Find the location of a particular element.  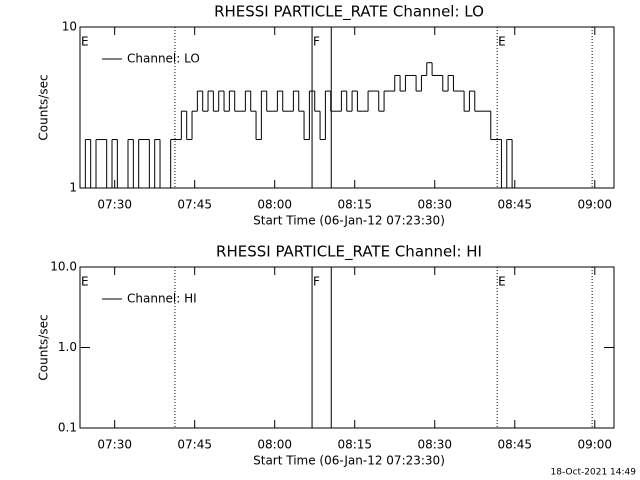

y-tick-label: 10.0 is located at coordinates (63, 267).